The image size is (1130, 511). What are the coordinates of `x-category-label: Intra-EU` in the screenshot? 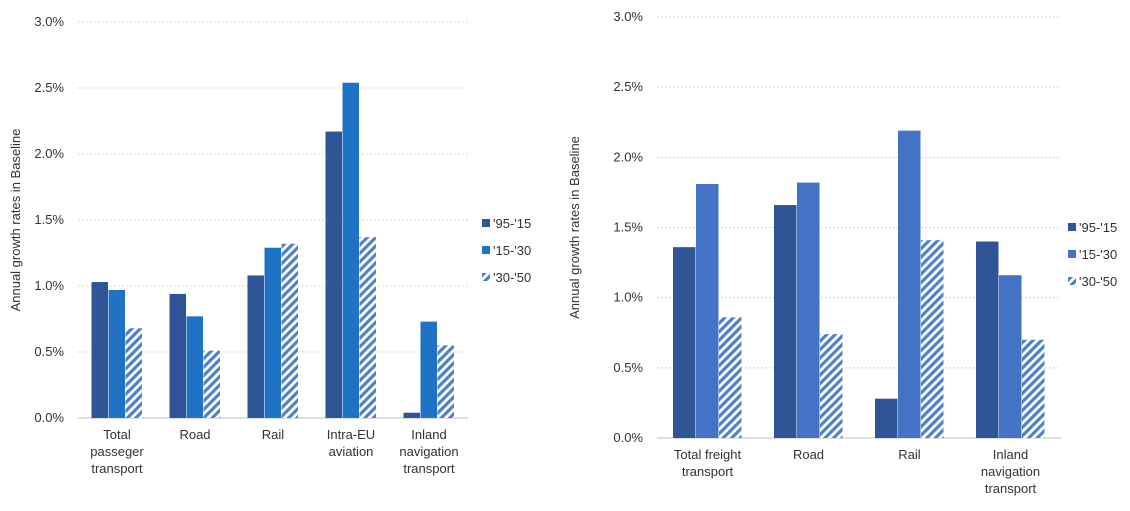 It's located at (351, 434).